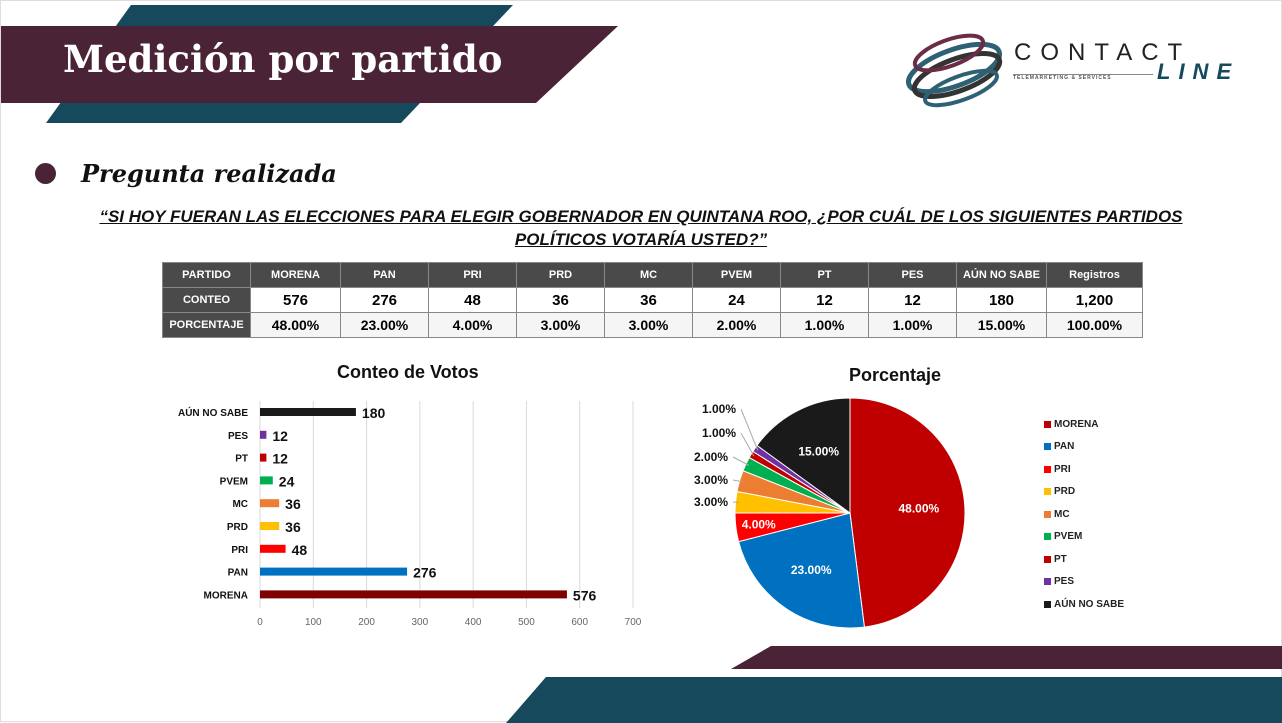 The height and width of the screenshot is (723, 1282). I want to click on row-label: PORCENTAJE, so click(206, 325).